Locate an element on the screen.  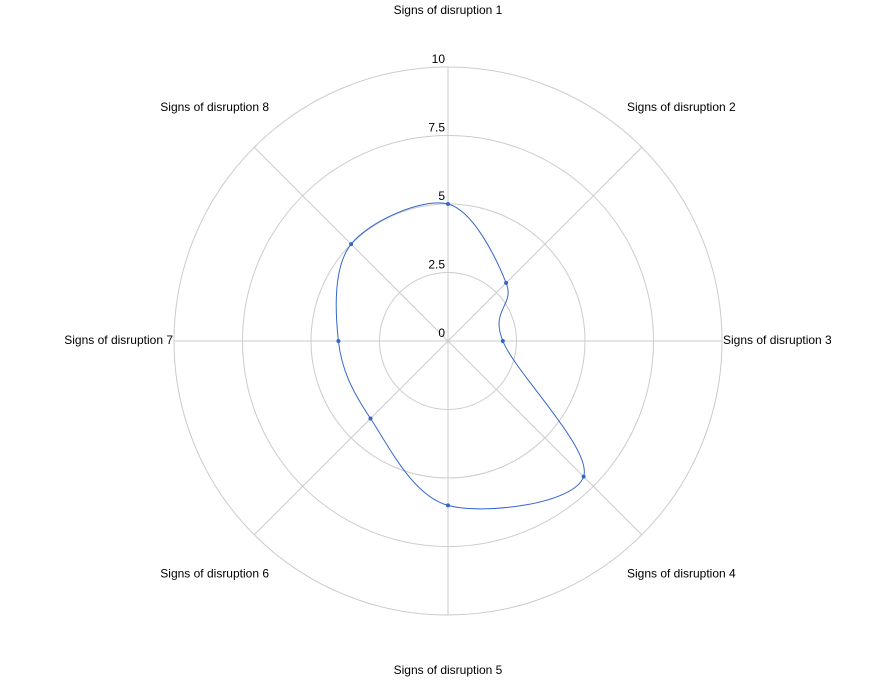
tick-label: 10 is located at coordinates (439, 59).